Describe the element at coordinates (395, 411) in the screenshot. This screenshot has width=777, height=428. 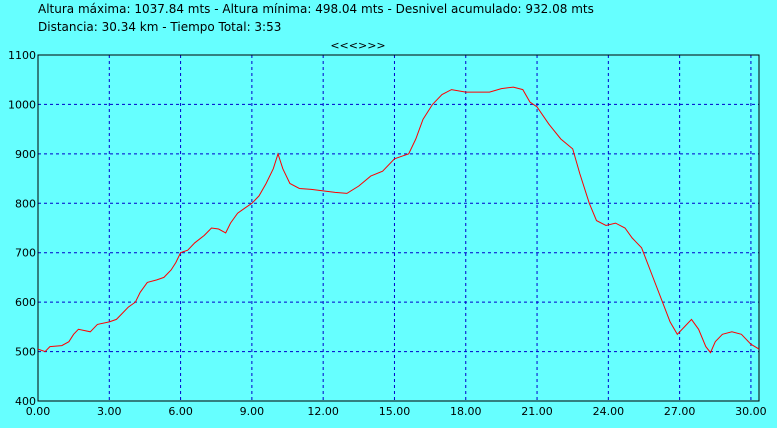
I see `x-tick-label: 15.00` at that location.